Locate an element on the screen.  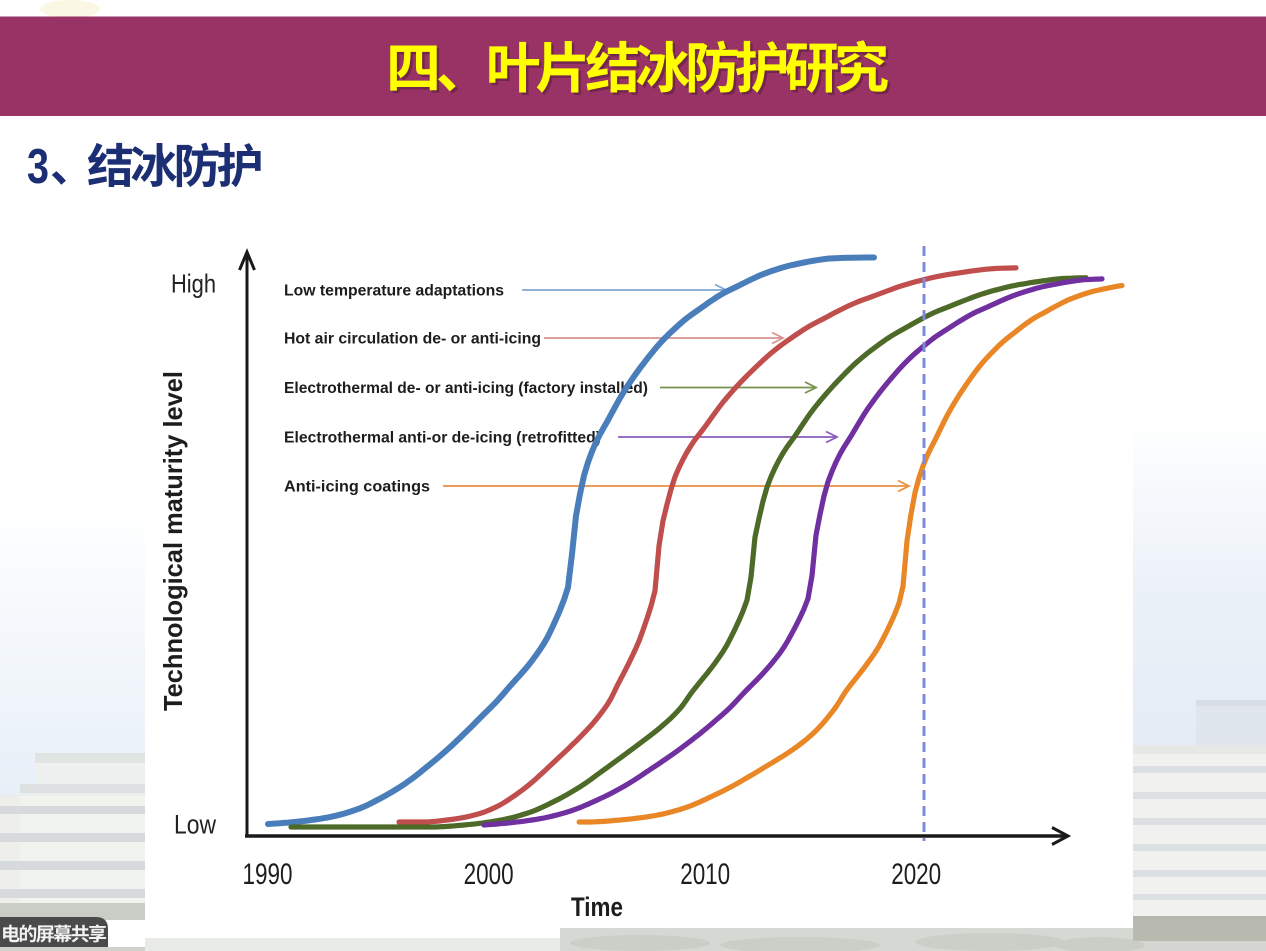
svg-text: Low is located at coordinates (195, 825).